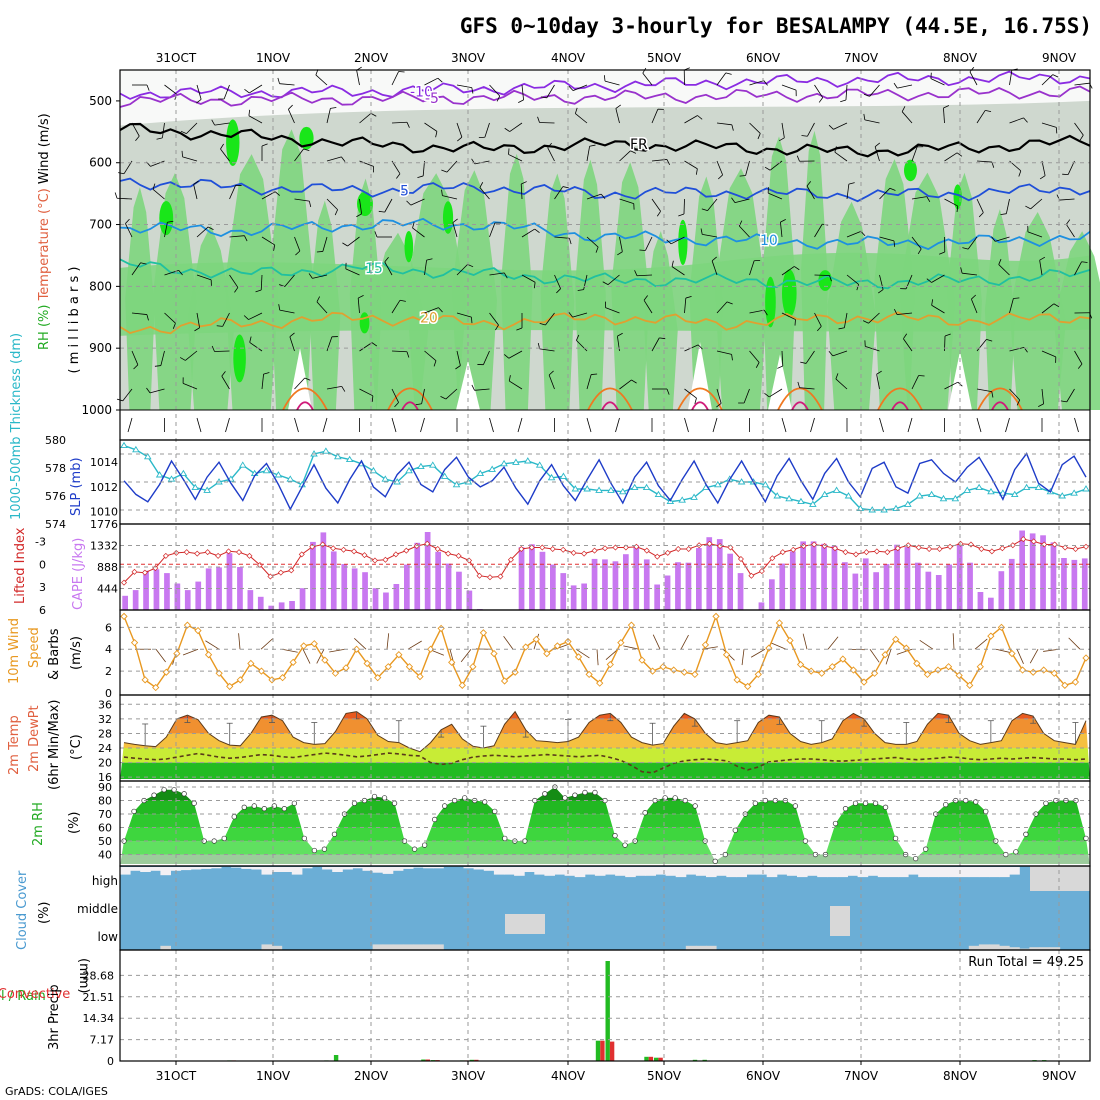  I want to click on rh-ylabel: 2m RH, so click(38, 824).